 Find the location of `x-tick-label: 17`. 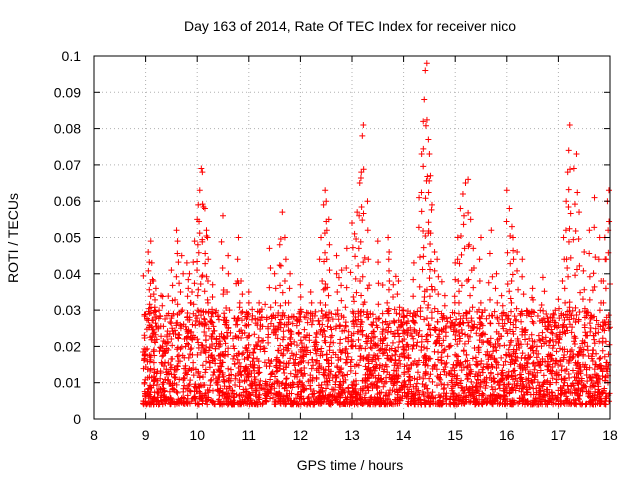

x-tick-label: 17 is located at coordinates (559, 435).